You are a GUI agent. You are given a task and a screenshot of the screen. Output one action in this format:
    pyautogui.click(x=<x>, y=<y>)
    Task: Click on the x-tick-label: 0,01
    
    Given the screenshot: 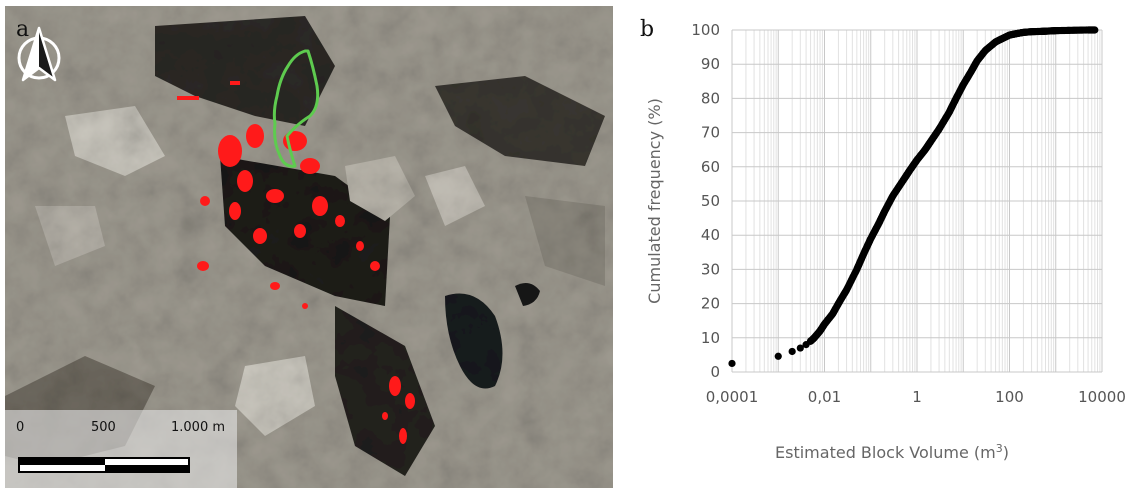 What is the action you would take?
    pyautogui.click(x=824, y=397)
    